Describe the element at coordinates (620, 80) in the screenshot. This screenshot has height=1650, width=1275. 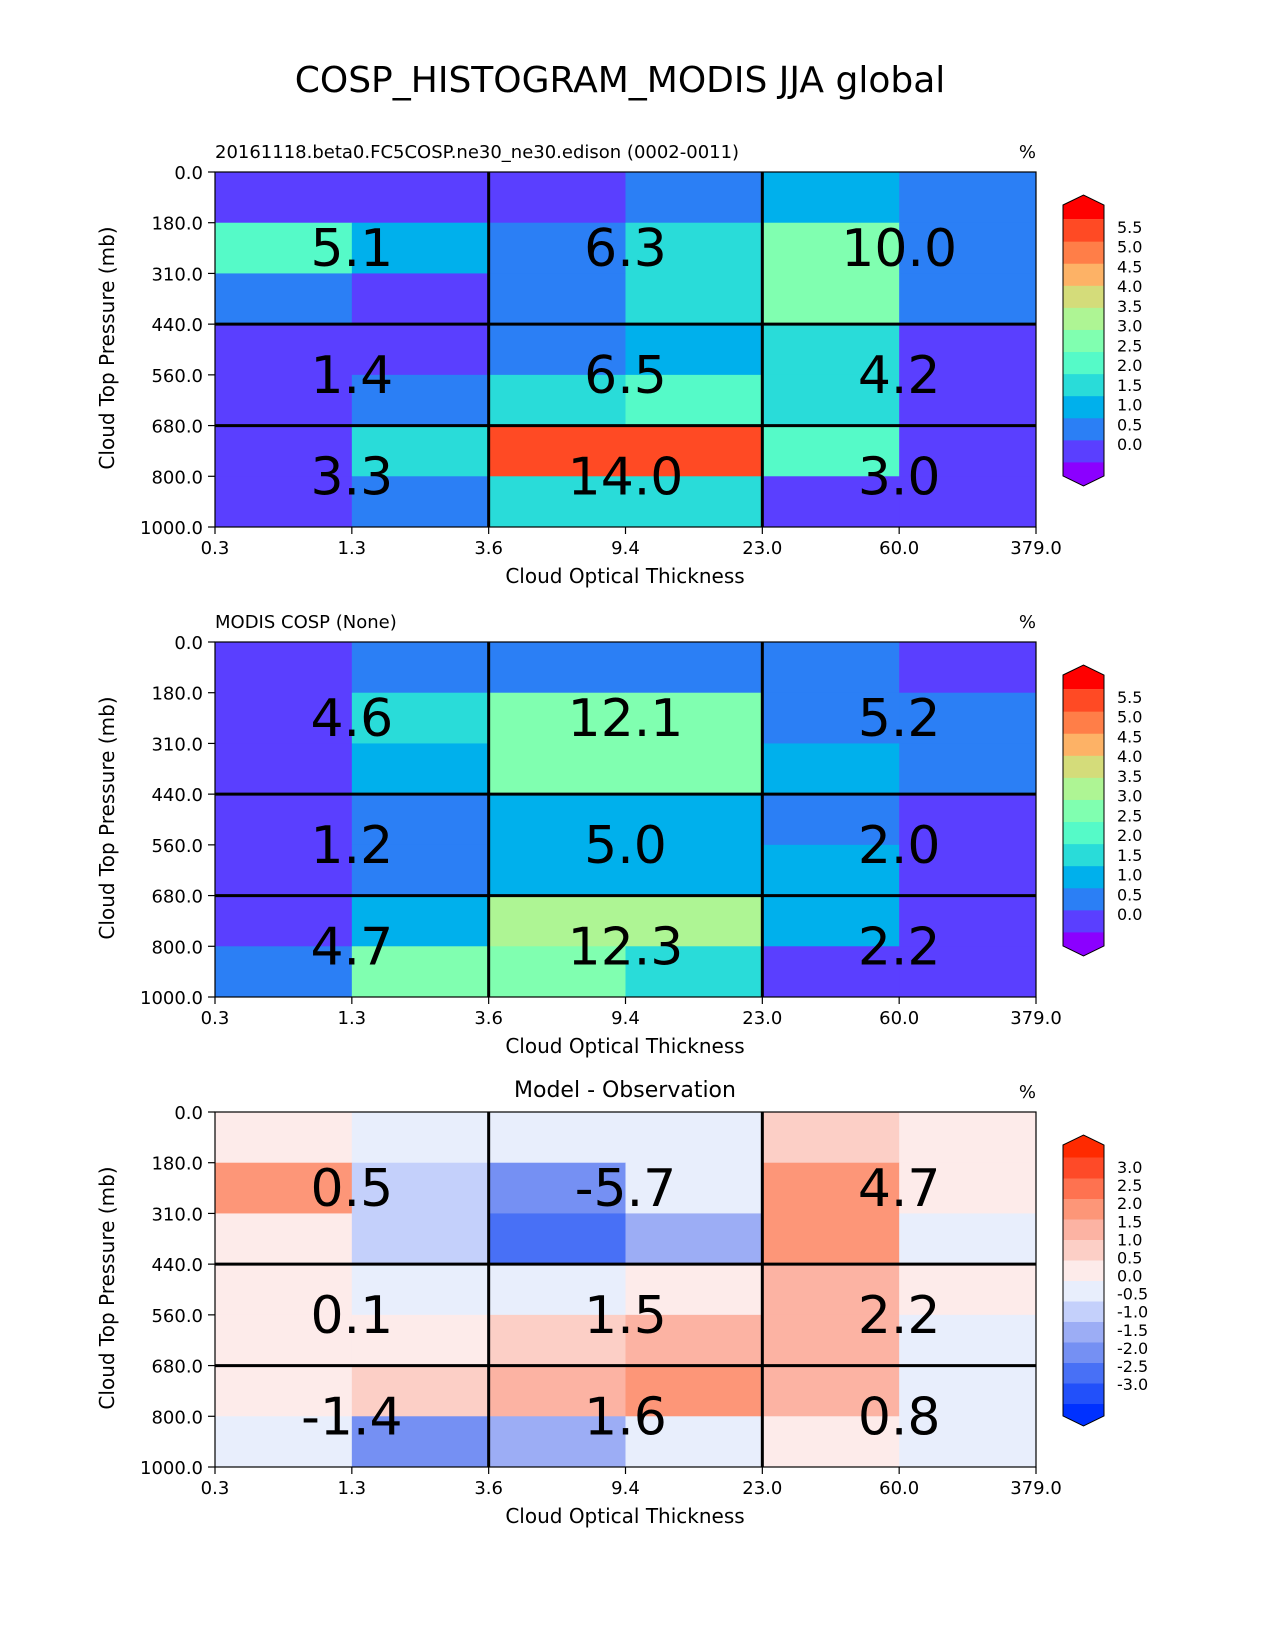
I see `figure-title: COSP_HISTOGRAM_MODIS JJA global` at that location.